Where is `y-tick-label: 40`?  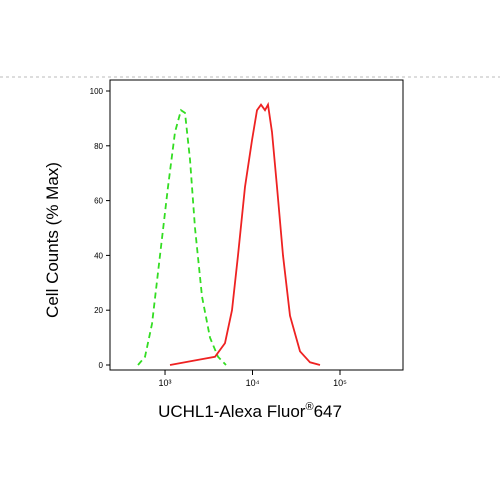
y-tick-label: 40 is located at coordinates (98, 255).